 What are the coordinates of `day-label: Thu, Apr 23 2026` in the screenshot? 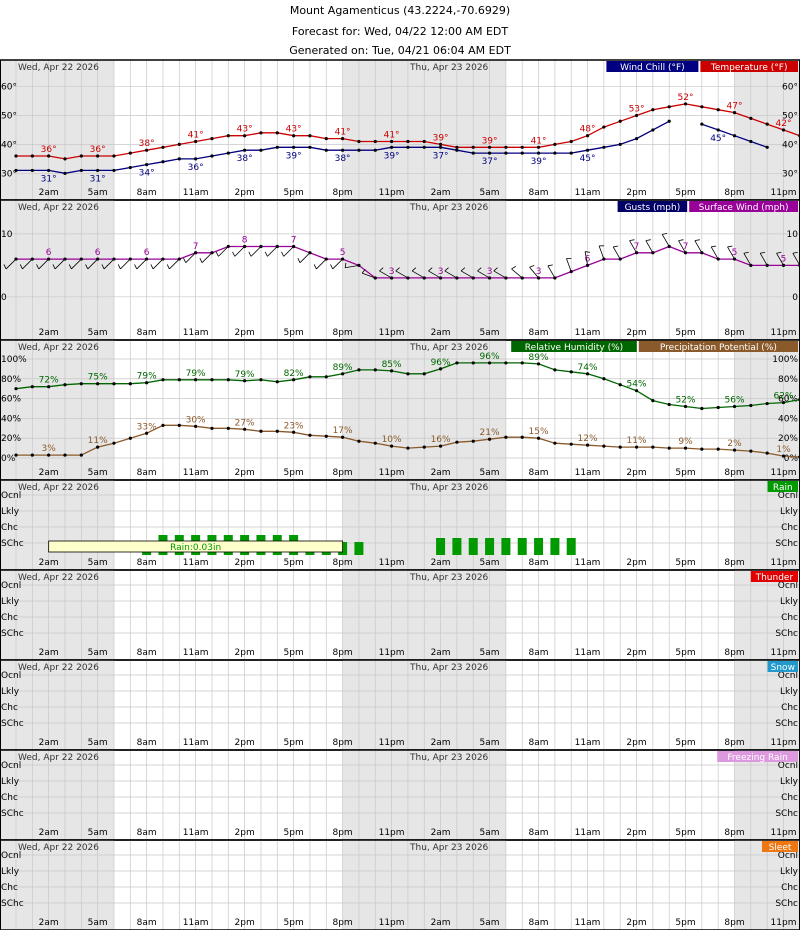 It's located at (449, 488).